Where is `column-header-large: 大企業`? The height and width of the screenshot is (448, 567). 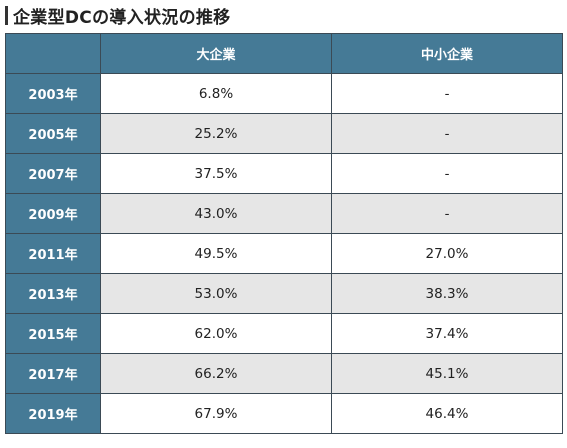
column-header-large: 大企業 is located at coordinates (216, 53).